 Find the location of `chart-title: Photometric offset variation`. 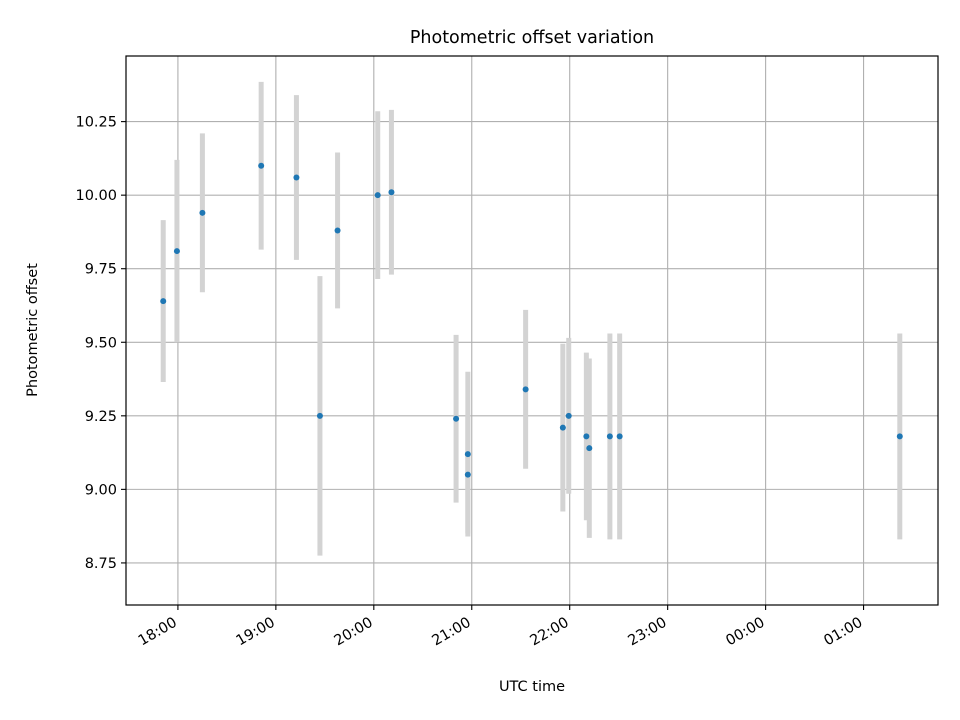

chart-title: Photometric offset variation is located at coordinates (532, 38).